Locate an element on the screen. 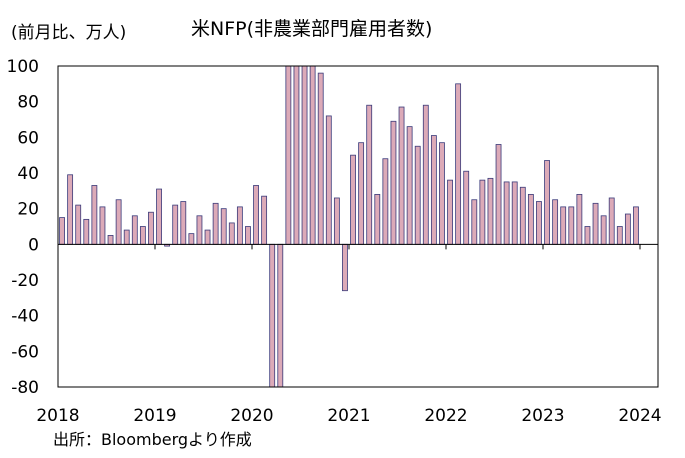 This screenshot has width=685, height=458. x-tick-label: 2020 is located at coordinates (251, 416).